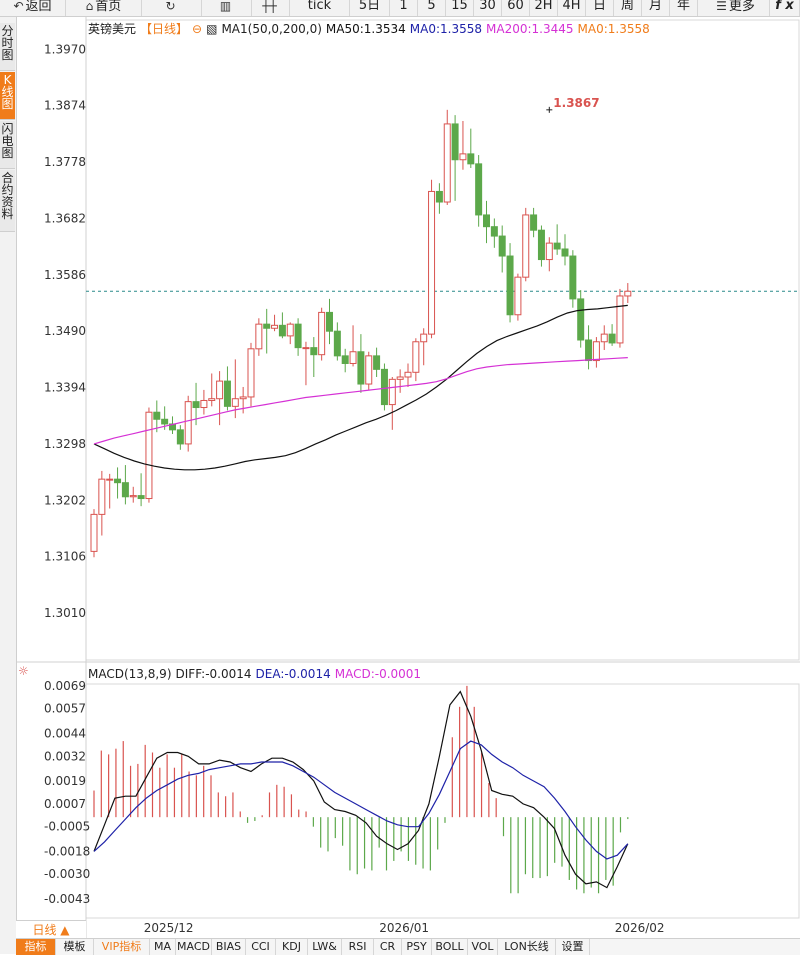 Image resolution: width=800 pixels, height=955 pixels. What do you see at coordinates (104, 8) in the screenshot?
I see `home-button: ⌂ 首页` at bounding box center [104, 8].